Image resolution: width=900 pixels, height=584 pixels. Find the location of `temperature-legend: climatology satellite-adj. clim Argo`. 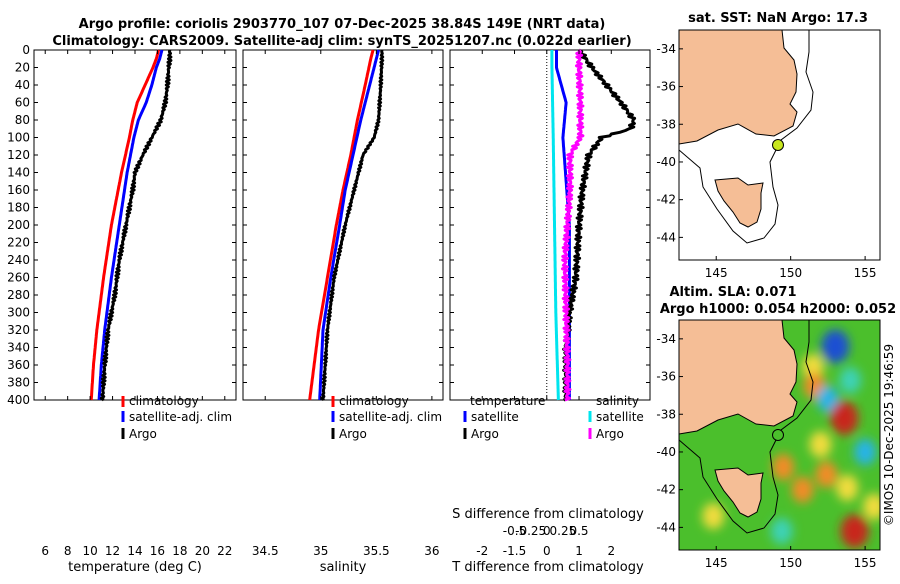

temperature-legend: climatology satellite-adj. clim Argo is located at coordinates (176, 417).